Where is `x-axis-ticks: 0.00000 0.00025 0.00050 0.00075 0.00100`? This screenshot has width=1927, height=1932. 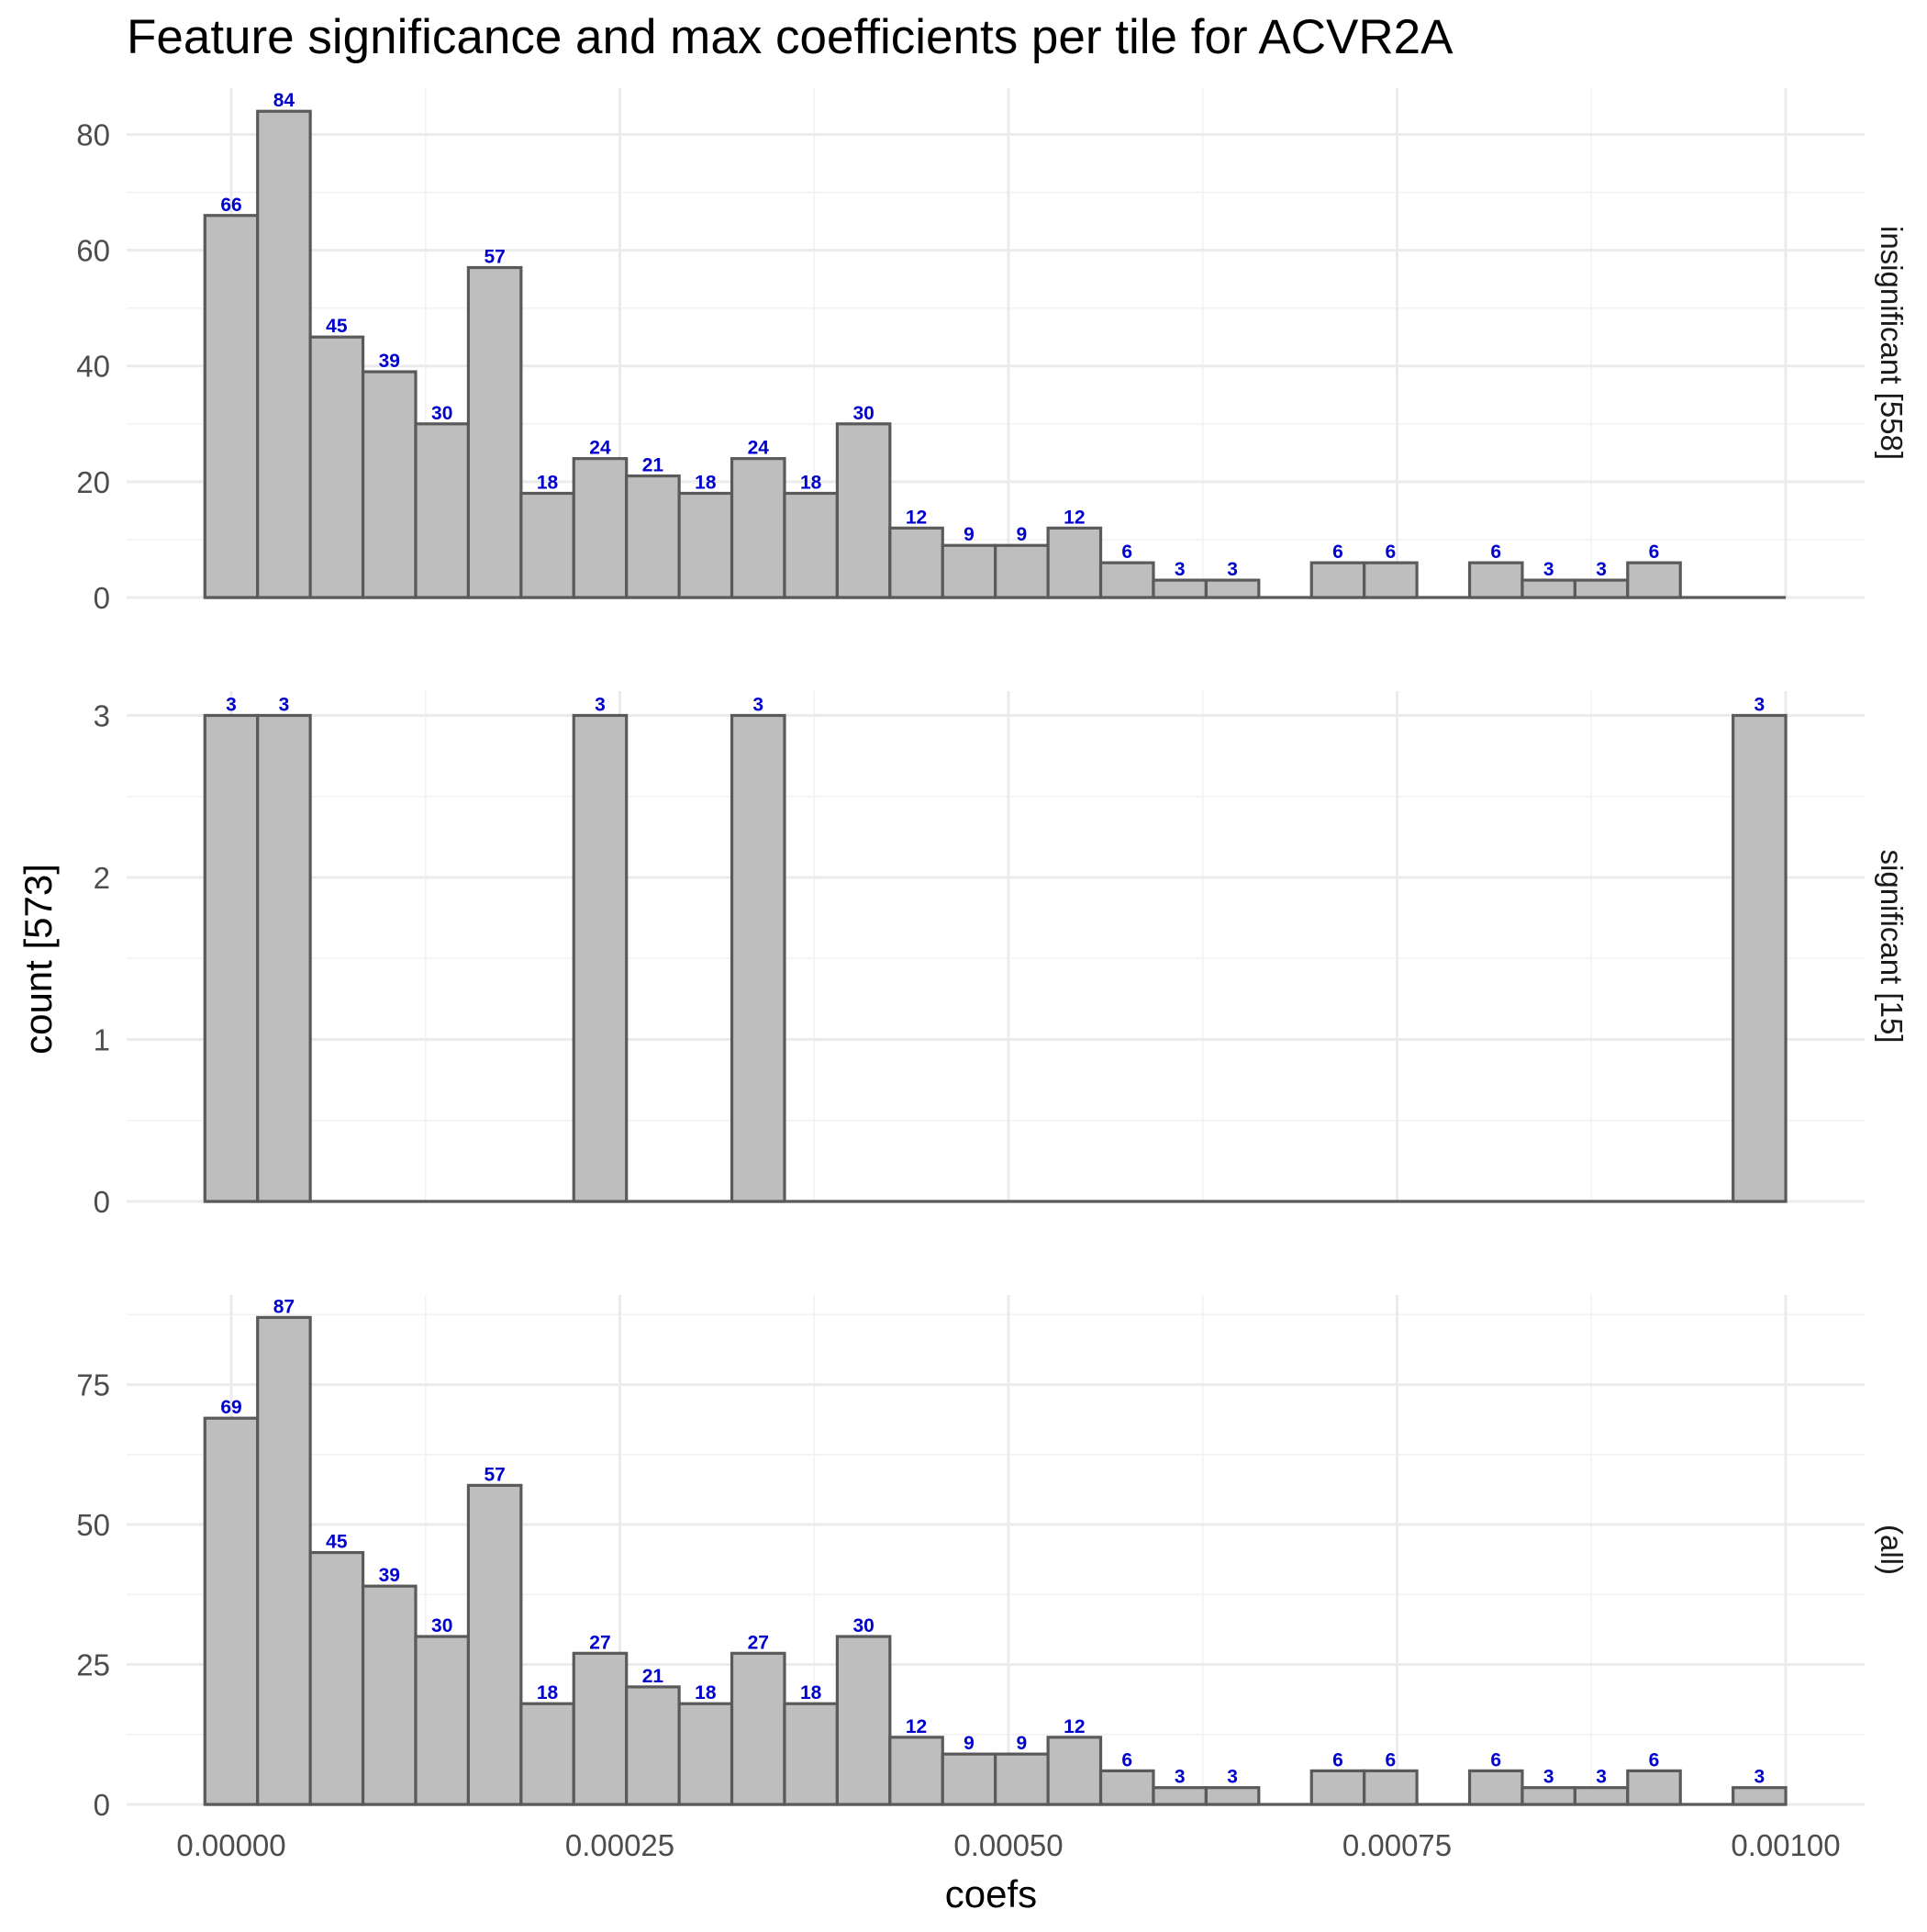 x-axis-ticks: 0.00000 0.00025 0.00050 0.00075 0.00100 is located at coordinates (1008, 1845).